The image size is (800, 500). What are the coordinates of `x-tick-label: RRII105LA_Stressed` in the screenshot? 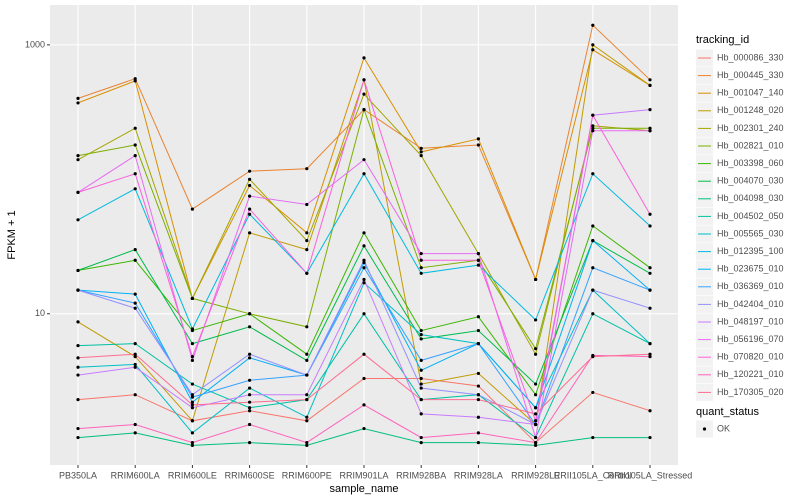 It's located at (650, 475).